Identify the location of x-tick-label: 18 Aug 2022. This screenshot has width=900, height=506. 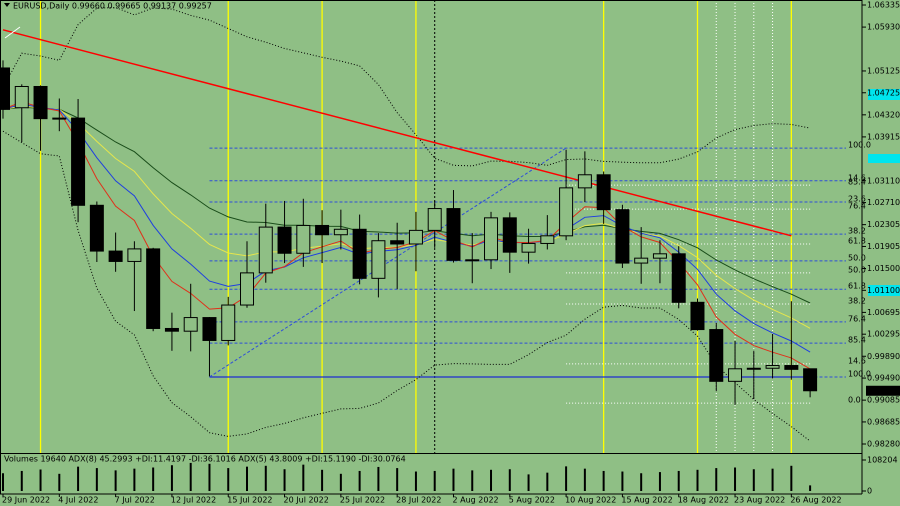
(703, 500).